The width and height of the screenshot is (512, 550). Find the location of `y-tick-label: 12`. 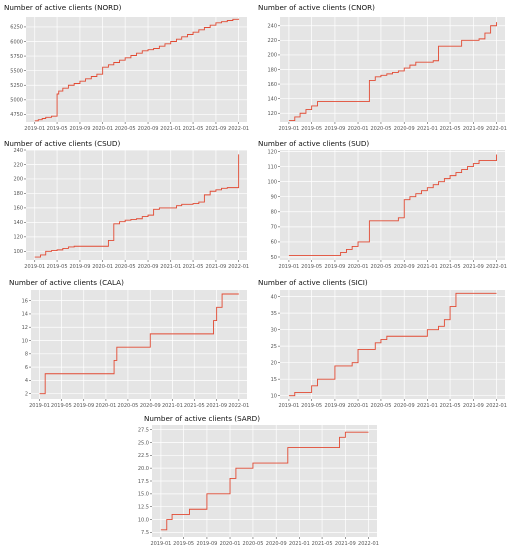

y-tick-label: 12 is located at coordinates (25, 328).